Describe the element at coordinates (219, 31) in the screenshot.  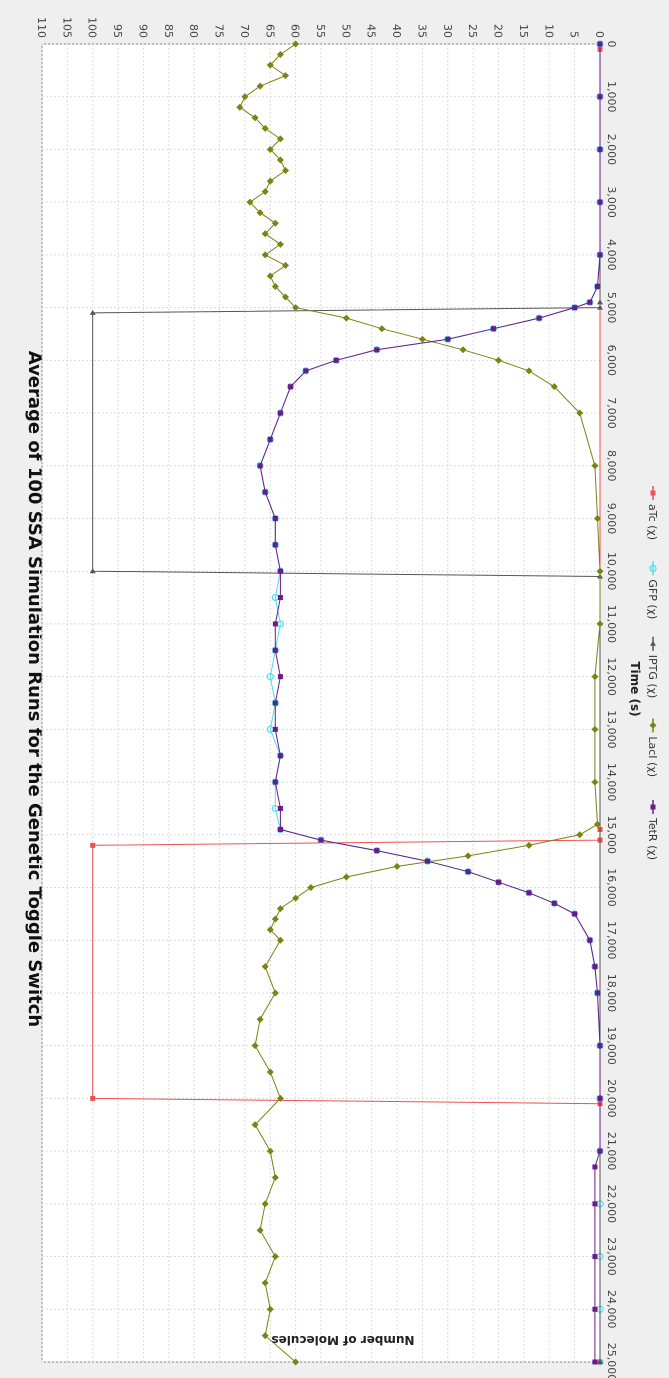
I see `y-tick-label: 75` at that location.